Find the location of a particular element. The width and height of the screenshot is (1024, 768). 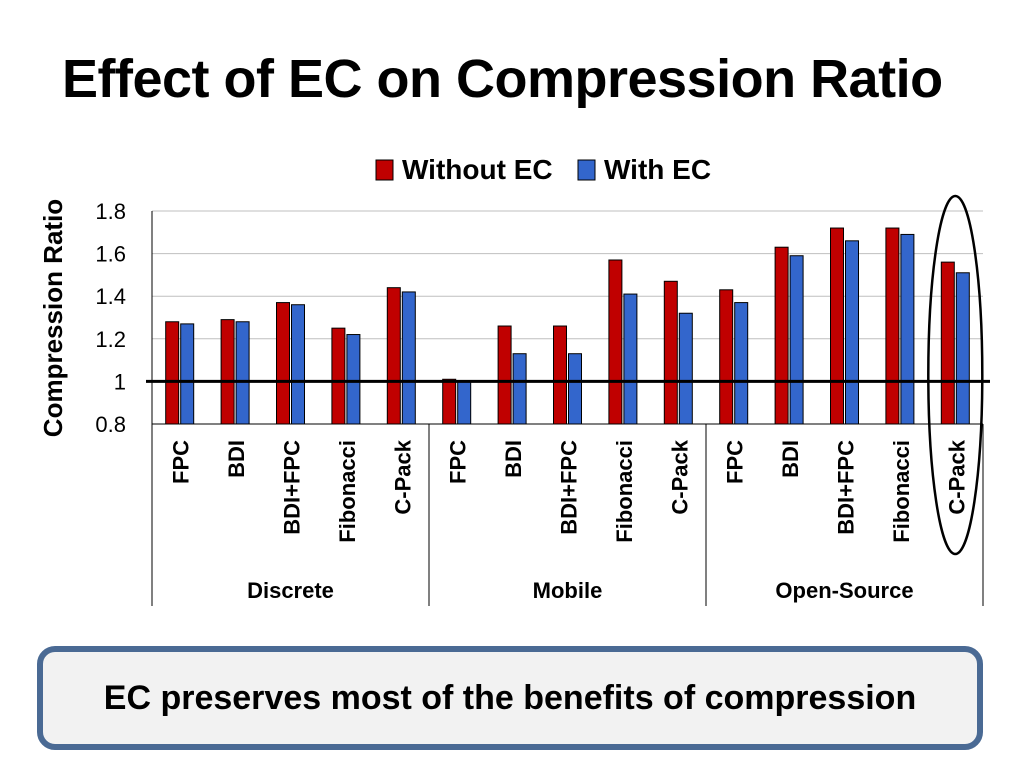

y-axis-title: Compression Ratio is located at coordinates (53, 318).